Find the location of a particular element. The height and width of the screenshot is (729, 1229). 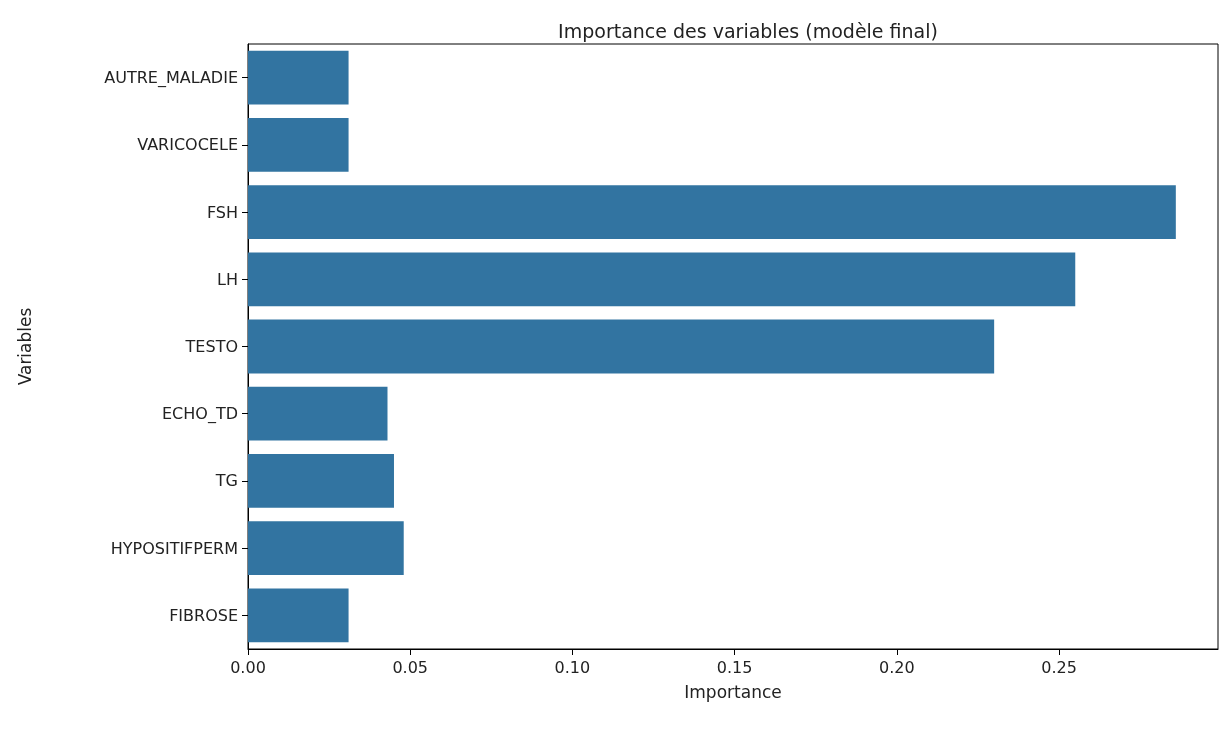

x-tick-label: 0.00 is located at coordinates (248, 667).